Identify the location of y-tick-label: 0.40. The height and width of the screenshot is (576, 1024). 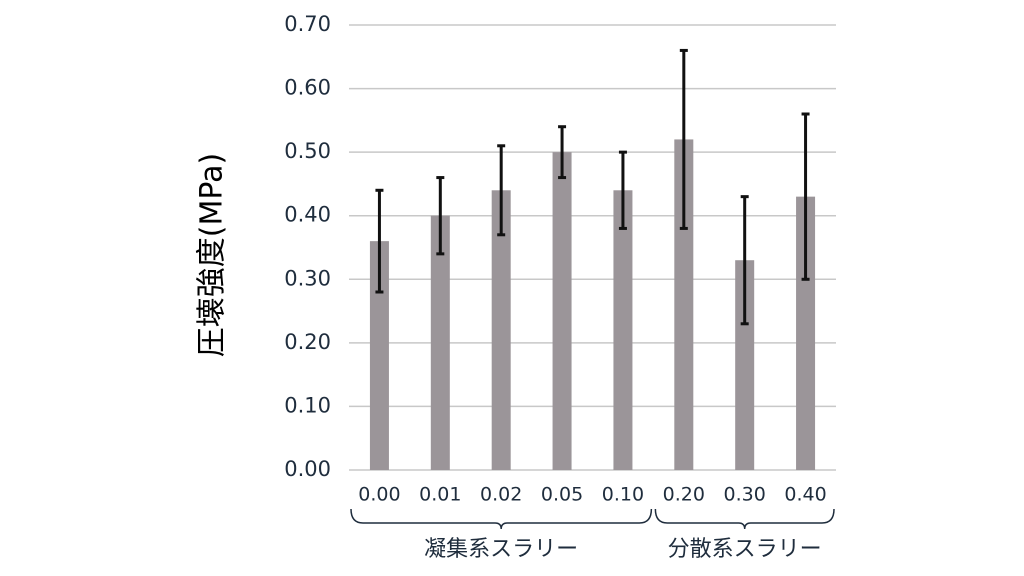
(307, 215).